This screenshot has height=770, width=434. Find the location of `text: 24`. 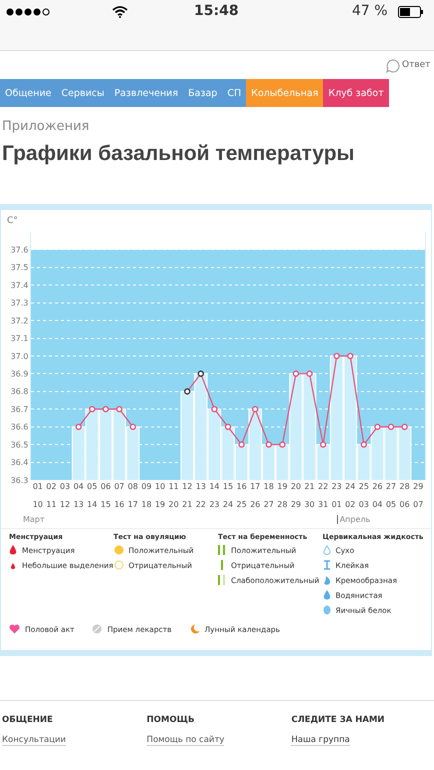

text: 24 is located at coordinates (228, 504).